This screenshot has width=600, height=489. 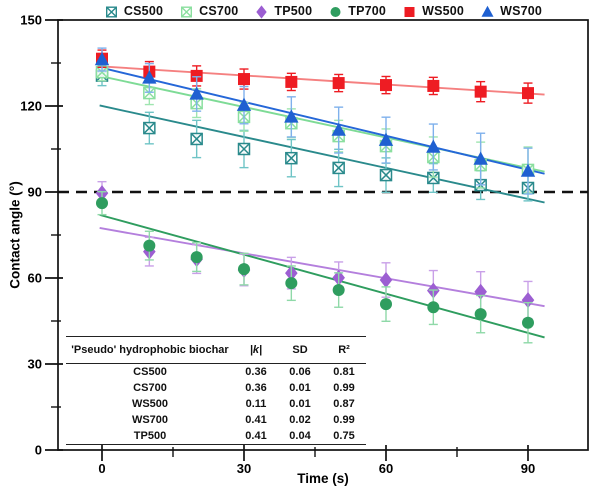 I want to click on inset-cell-name: WS700, so click(x=150, y=420).